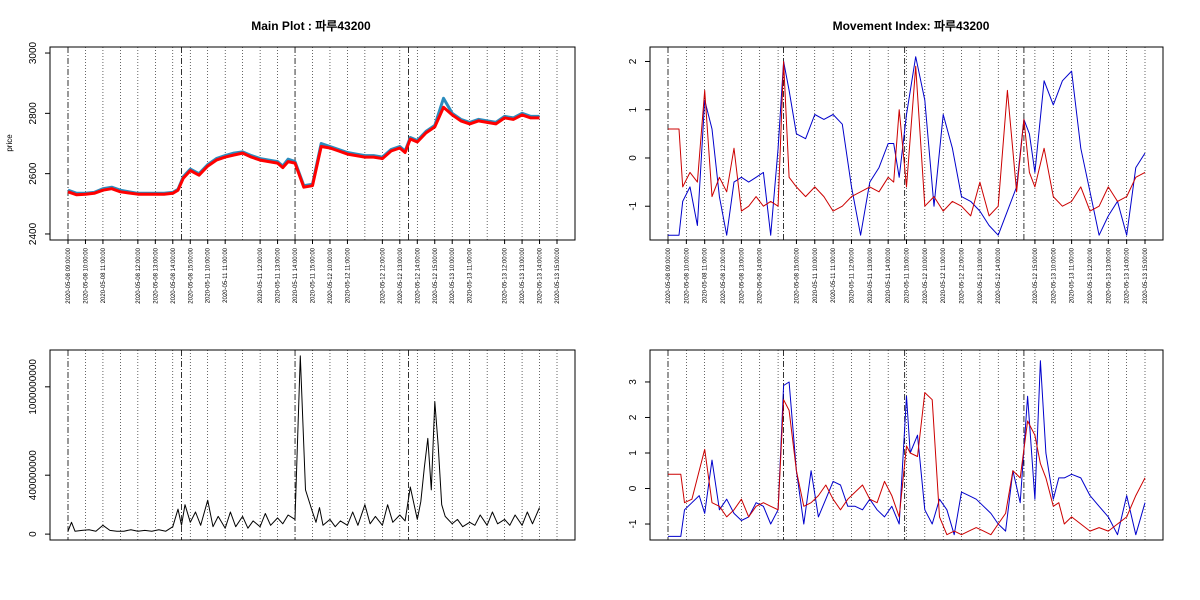  What do you see at coordinates (9, 143) in the screenshot?
I see `main-plot-y-label: price` at bounding box center [9, 143].